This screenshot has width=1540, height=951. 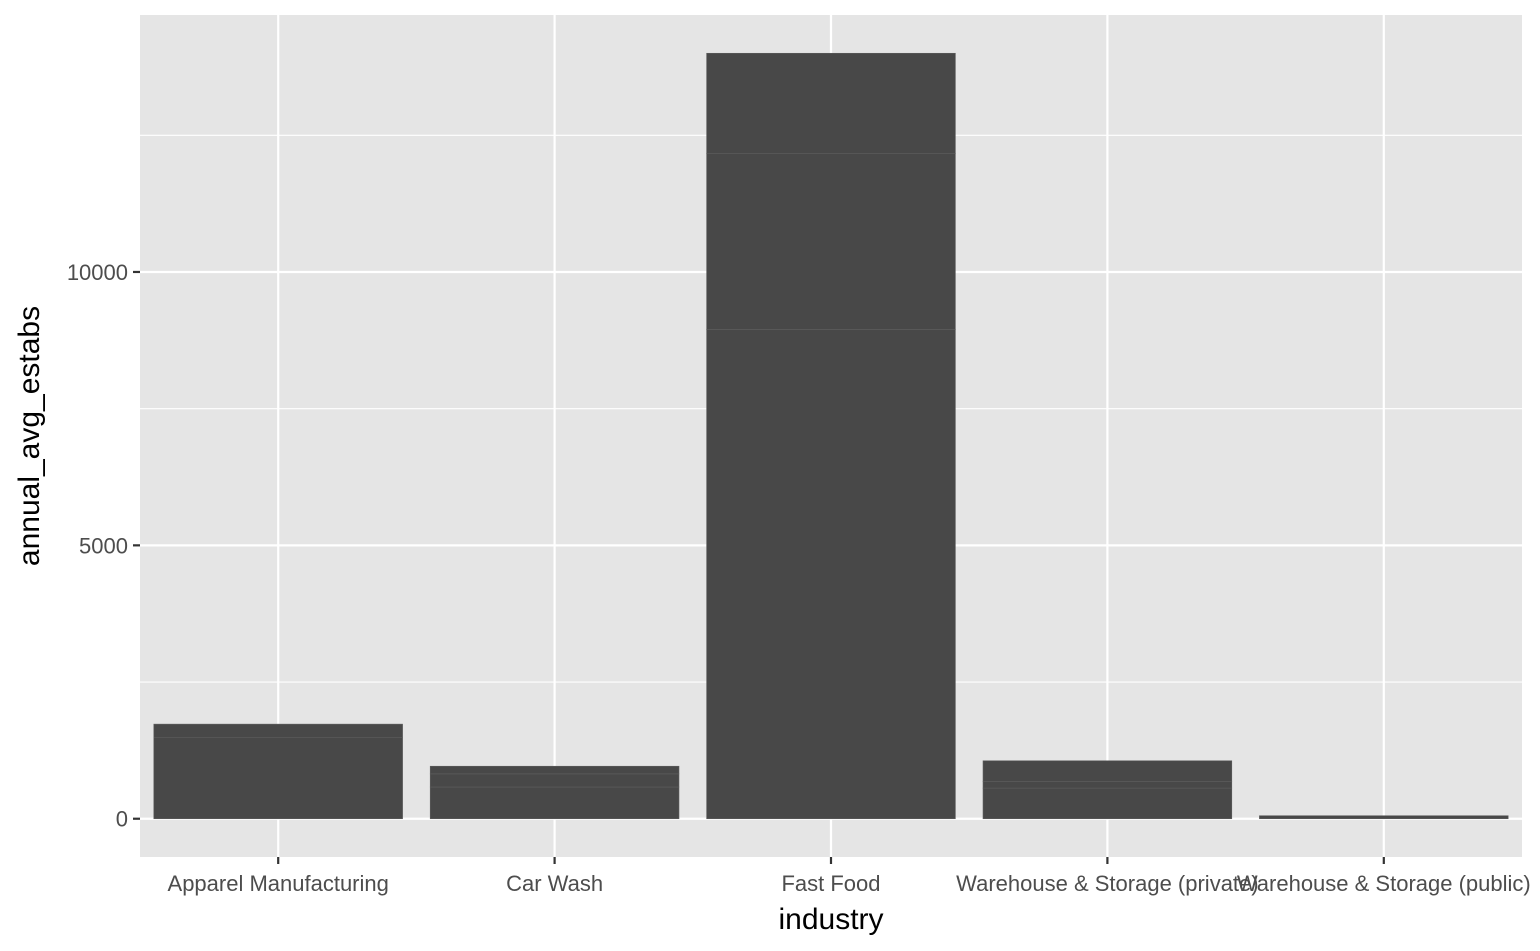 What do you see at coordinates (97, 272) in the screenshot?
I see `y-tick-label: 10000` at bounding box center [97, 272].